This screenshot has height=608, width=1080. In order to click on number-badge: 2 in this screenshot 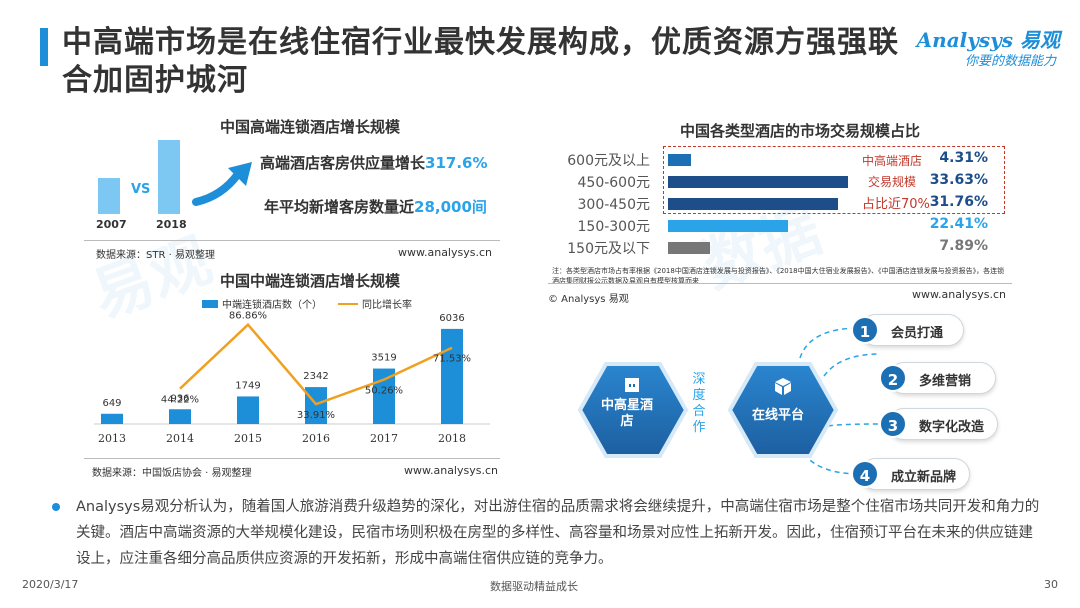, I will do `click(893, 378)`.